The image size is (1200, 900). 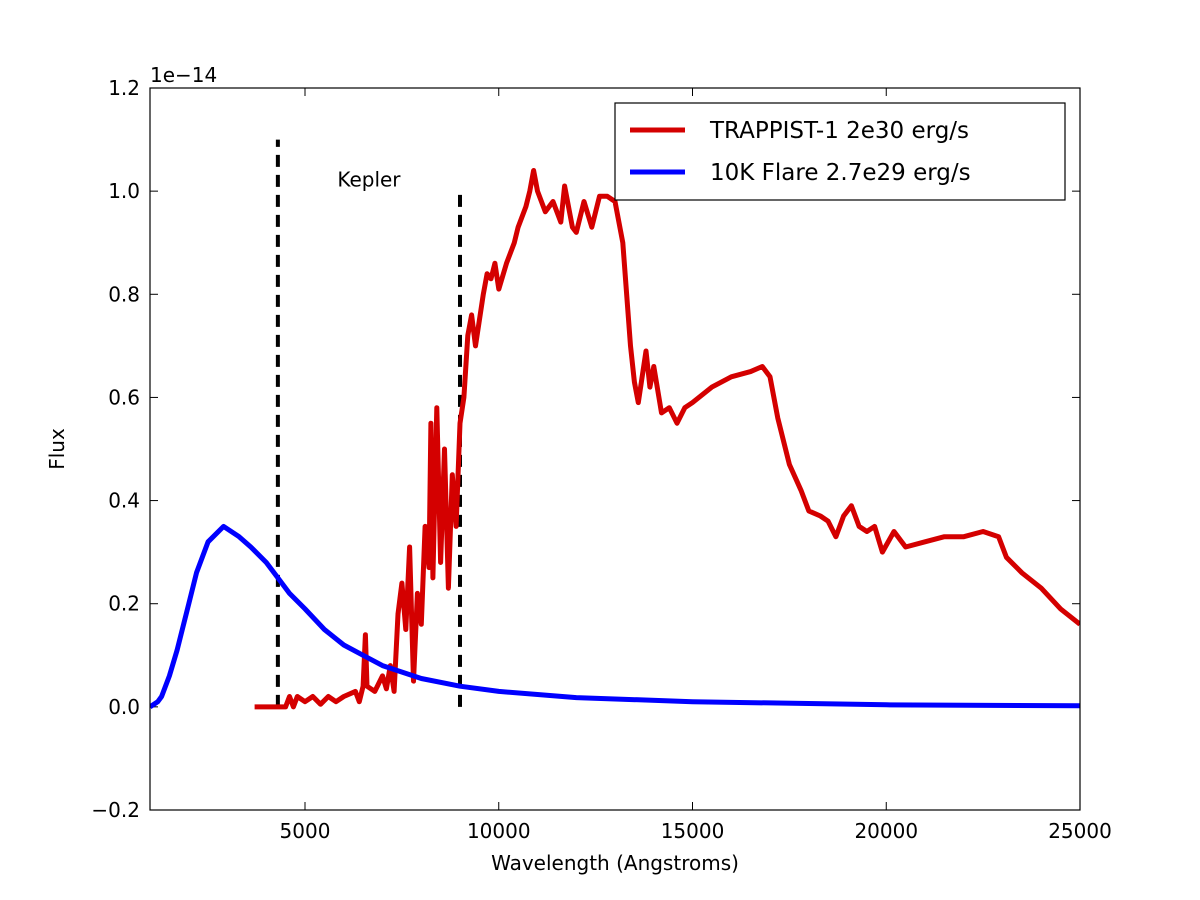 I want to click on y-tick-label: 0.8, so click(x=124, y=294).